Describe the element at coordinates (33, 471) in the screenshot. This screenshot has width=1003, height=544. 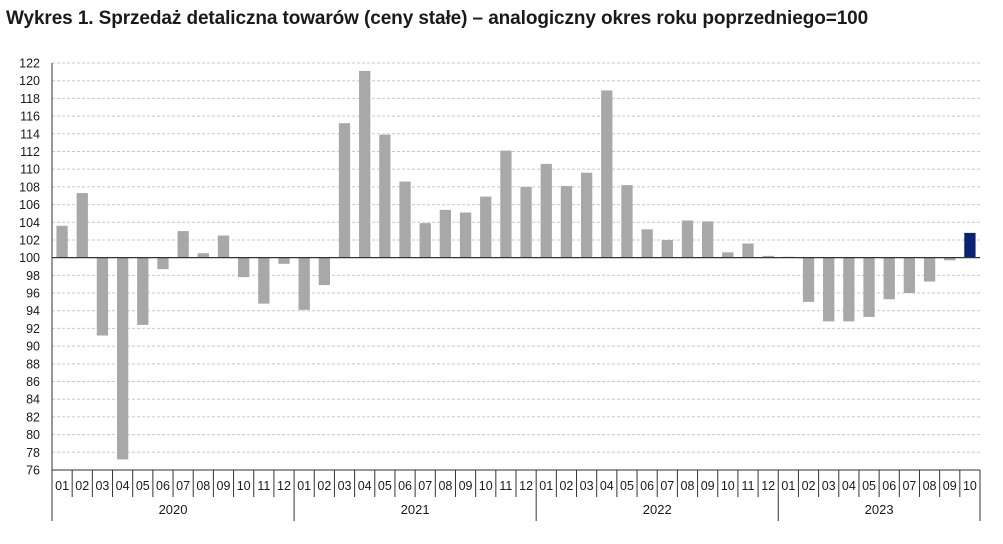
I see `y-tick-label: 76` at that location.